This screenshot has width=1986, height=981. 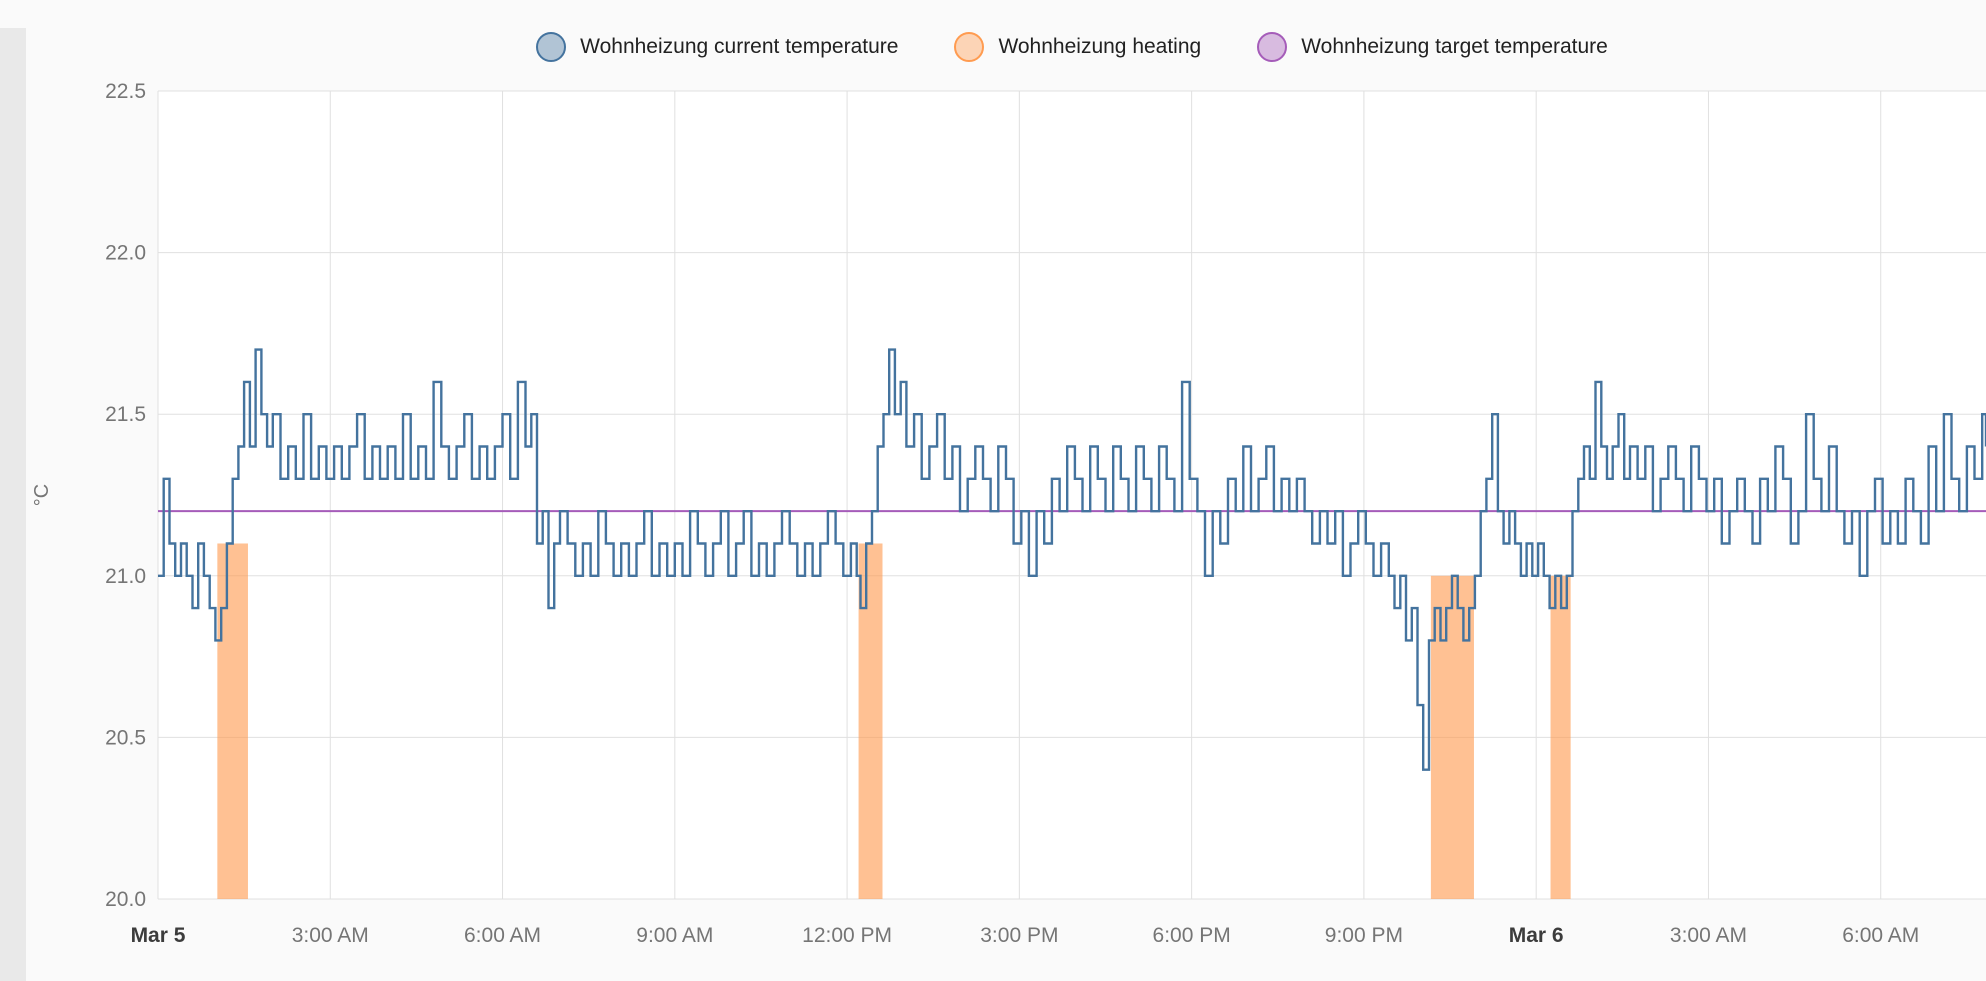 What do you see at coordinates (1536, 935) in the screenshot?
I see `x-axis-tick-label: Mar 6` at bounding box center [1536, 935].